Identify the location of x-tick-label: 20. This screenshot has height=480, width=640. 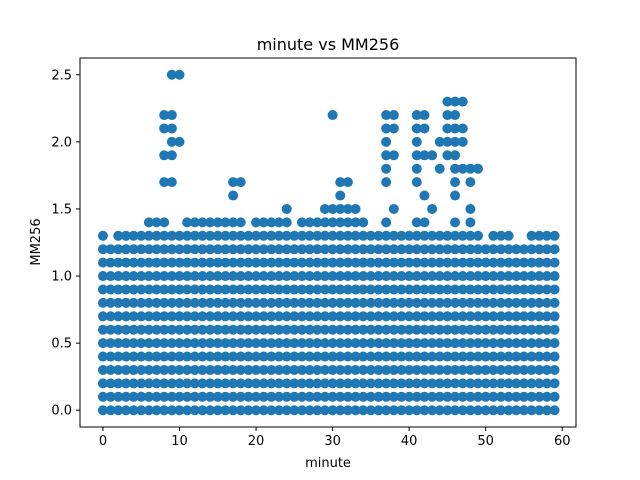
(256, 441).